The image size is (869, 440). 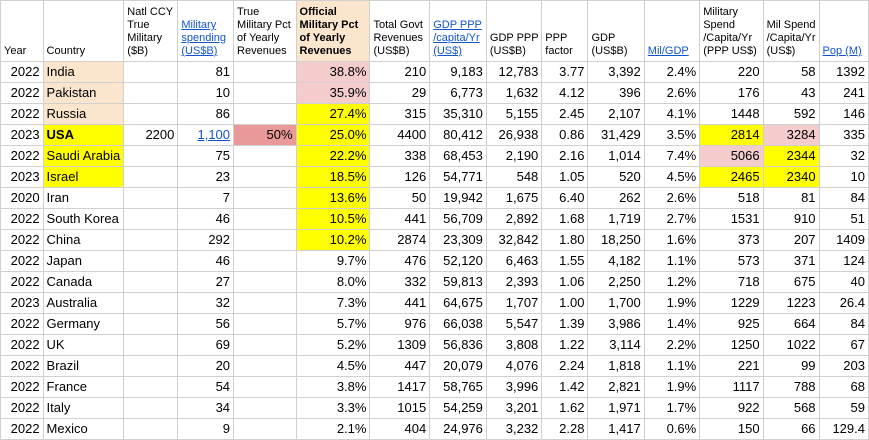 What do you see at coordinates (83, 429) in the screenshot?
I see `cell-country: Mexico` at bounding box center [83, 429].